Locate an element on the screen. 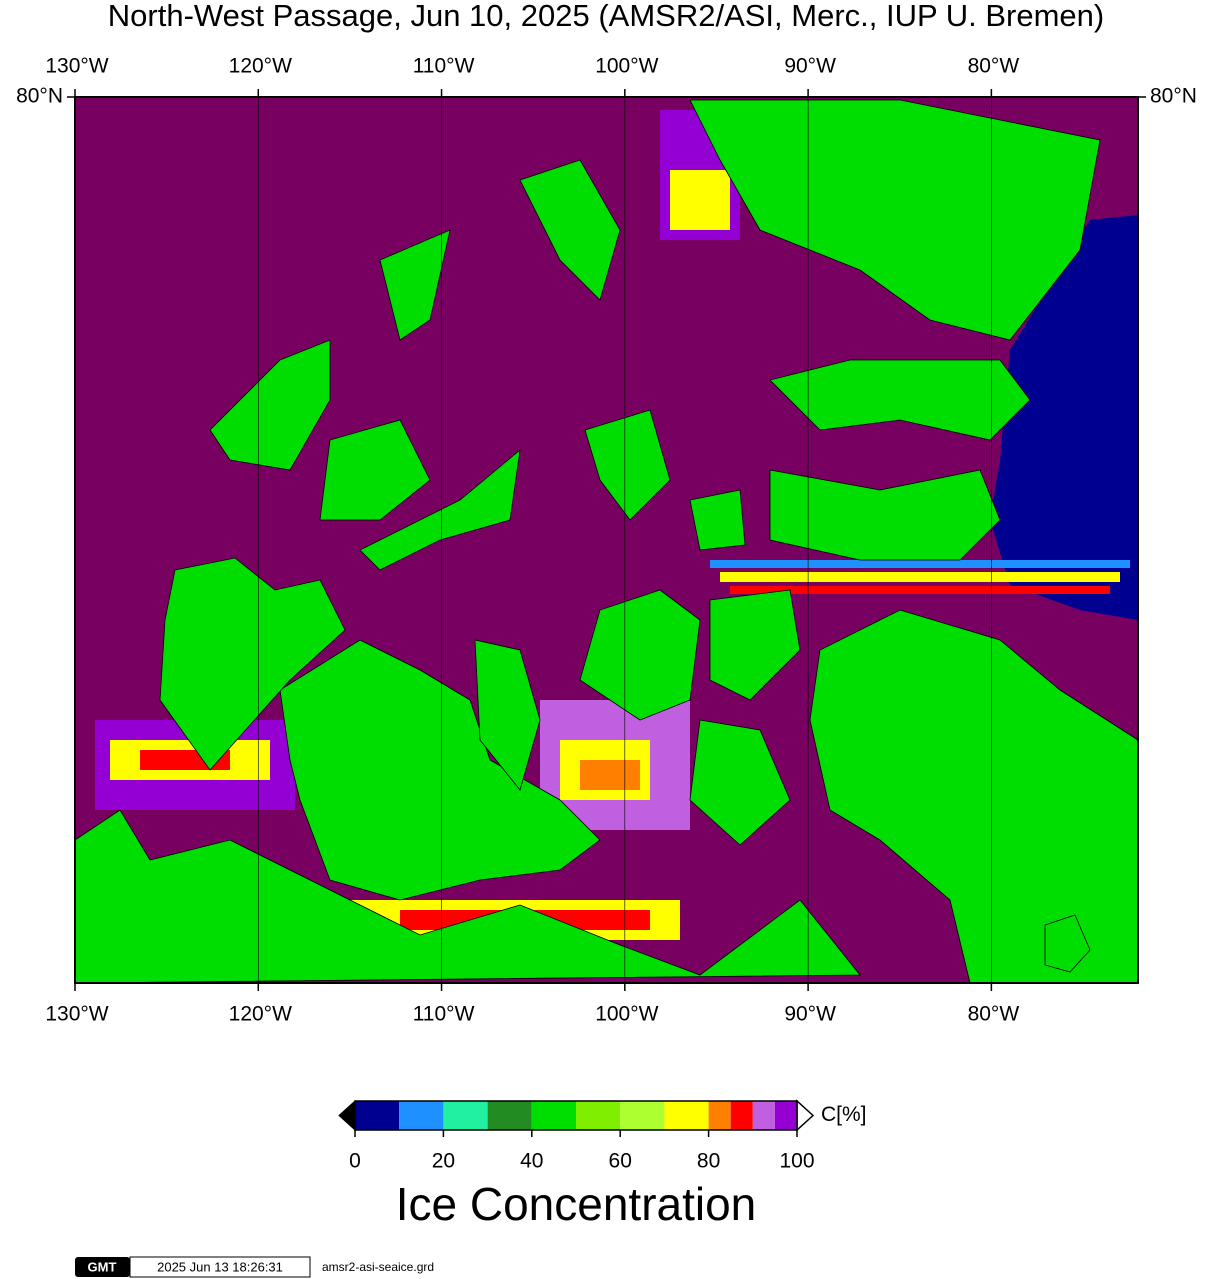  colorbar: 0 20 40 60 80 100 C[%] Ice Concentration is located at coordinates (602, 1164).